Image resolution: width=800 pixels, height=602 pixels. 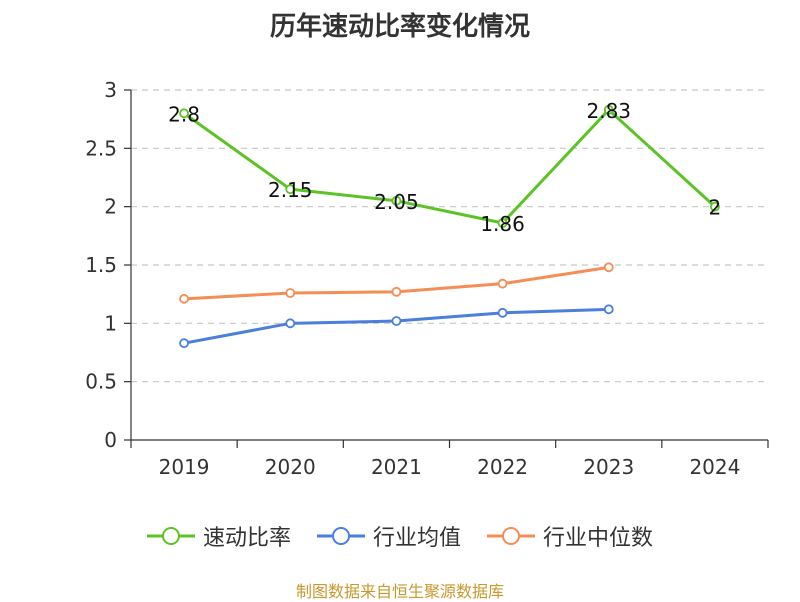 What do you see at coordinates (110, 323) in the screenshot?
I see `y-tick-label: 1` at bounding box center [110, 323].